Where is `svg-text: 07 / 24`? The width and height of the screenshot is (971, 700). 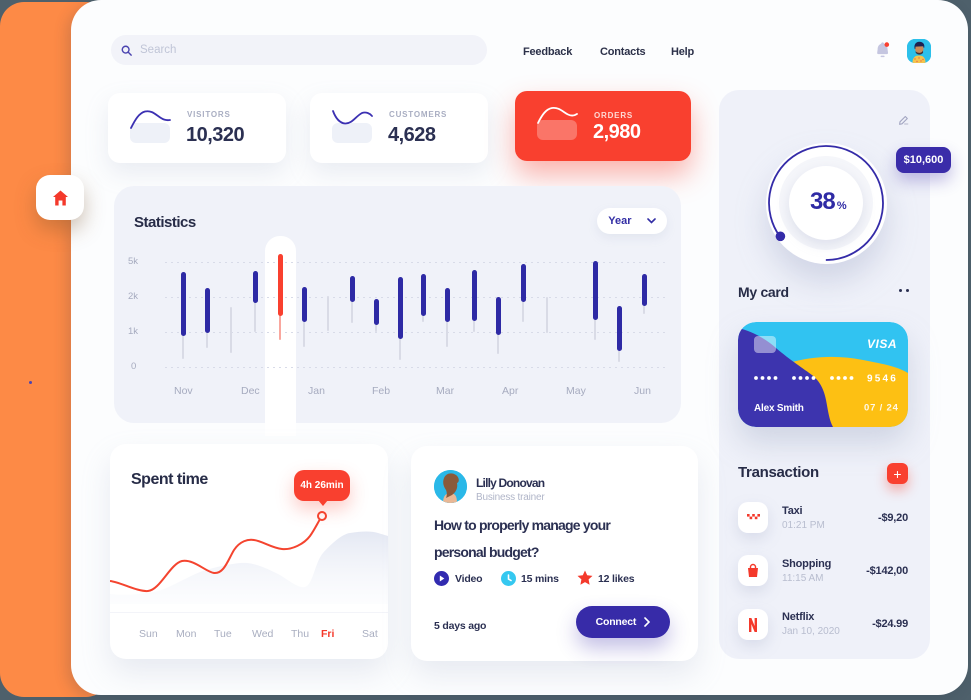 svg-text: 07 / 24 is located at coordinates (881, 408).